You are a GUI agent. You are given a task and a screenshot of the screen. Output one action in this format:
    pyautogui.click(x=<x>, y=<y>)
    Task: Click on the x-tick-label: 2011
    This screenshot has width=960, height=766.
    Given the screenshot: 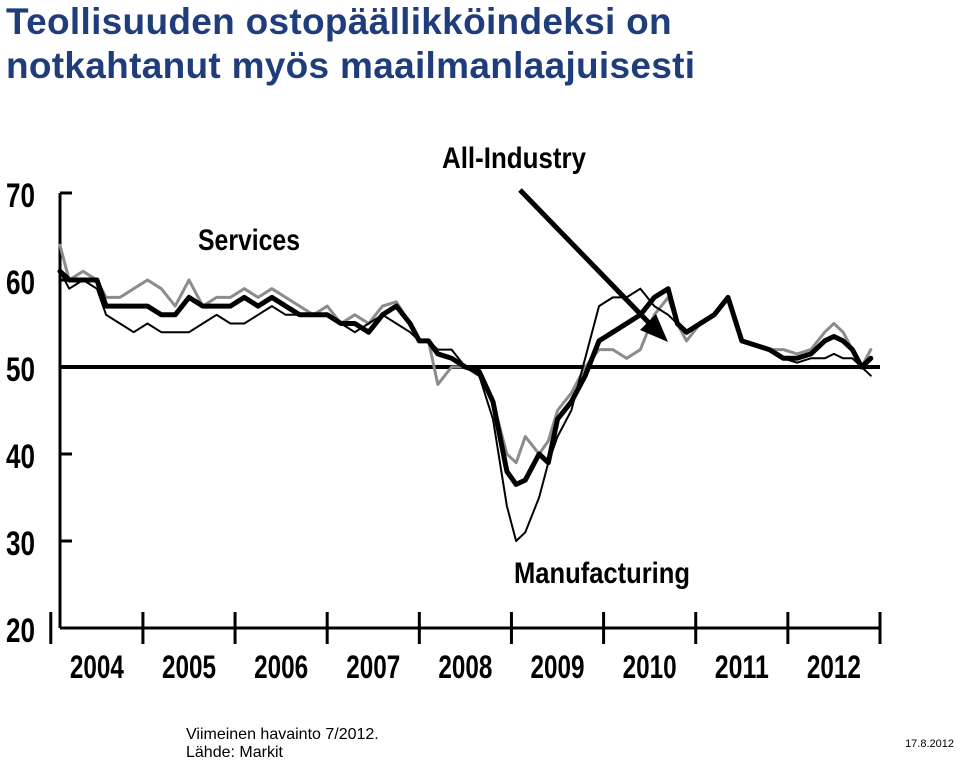 What is the action you would take?
    pyautogui.click(x=742, y=667)
    